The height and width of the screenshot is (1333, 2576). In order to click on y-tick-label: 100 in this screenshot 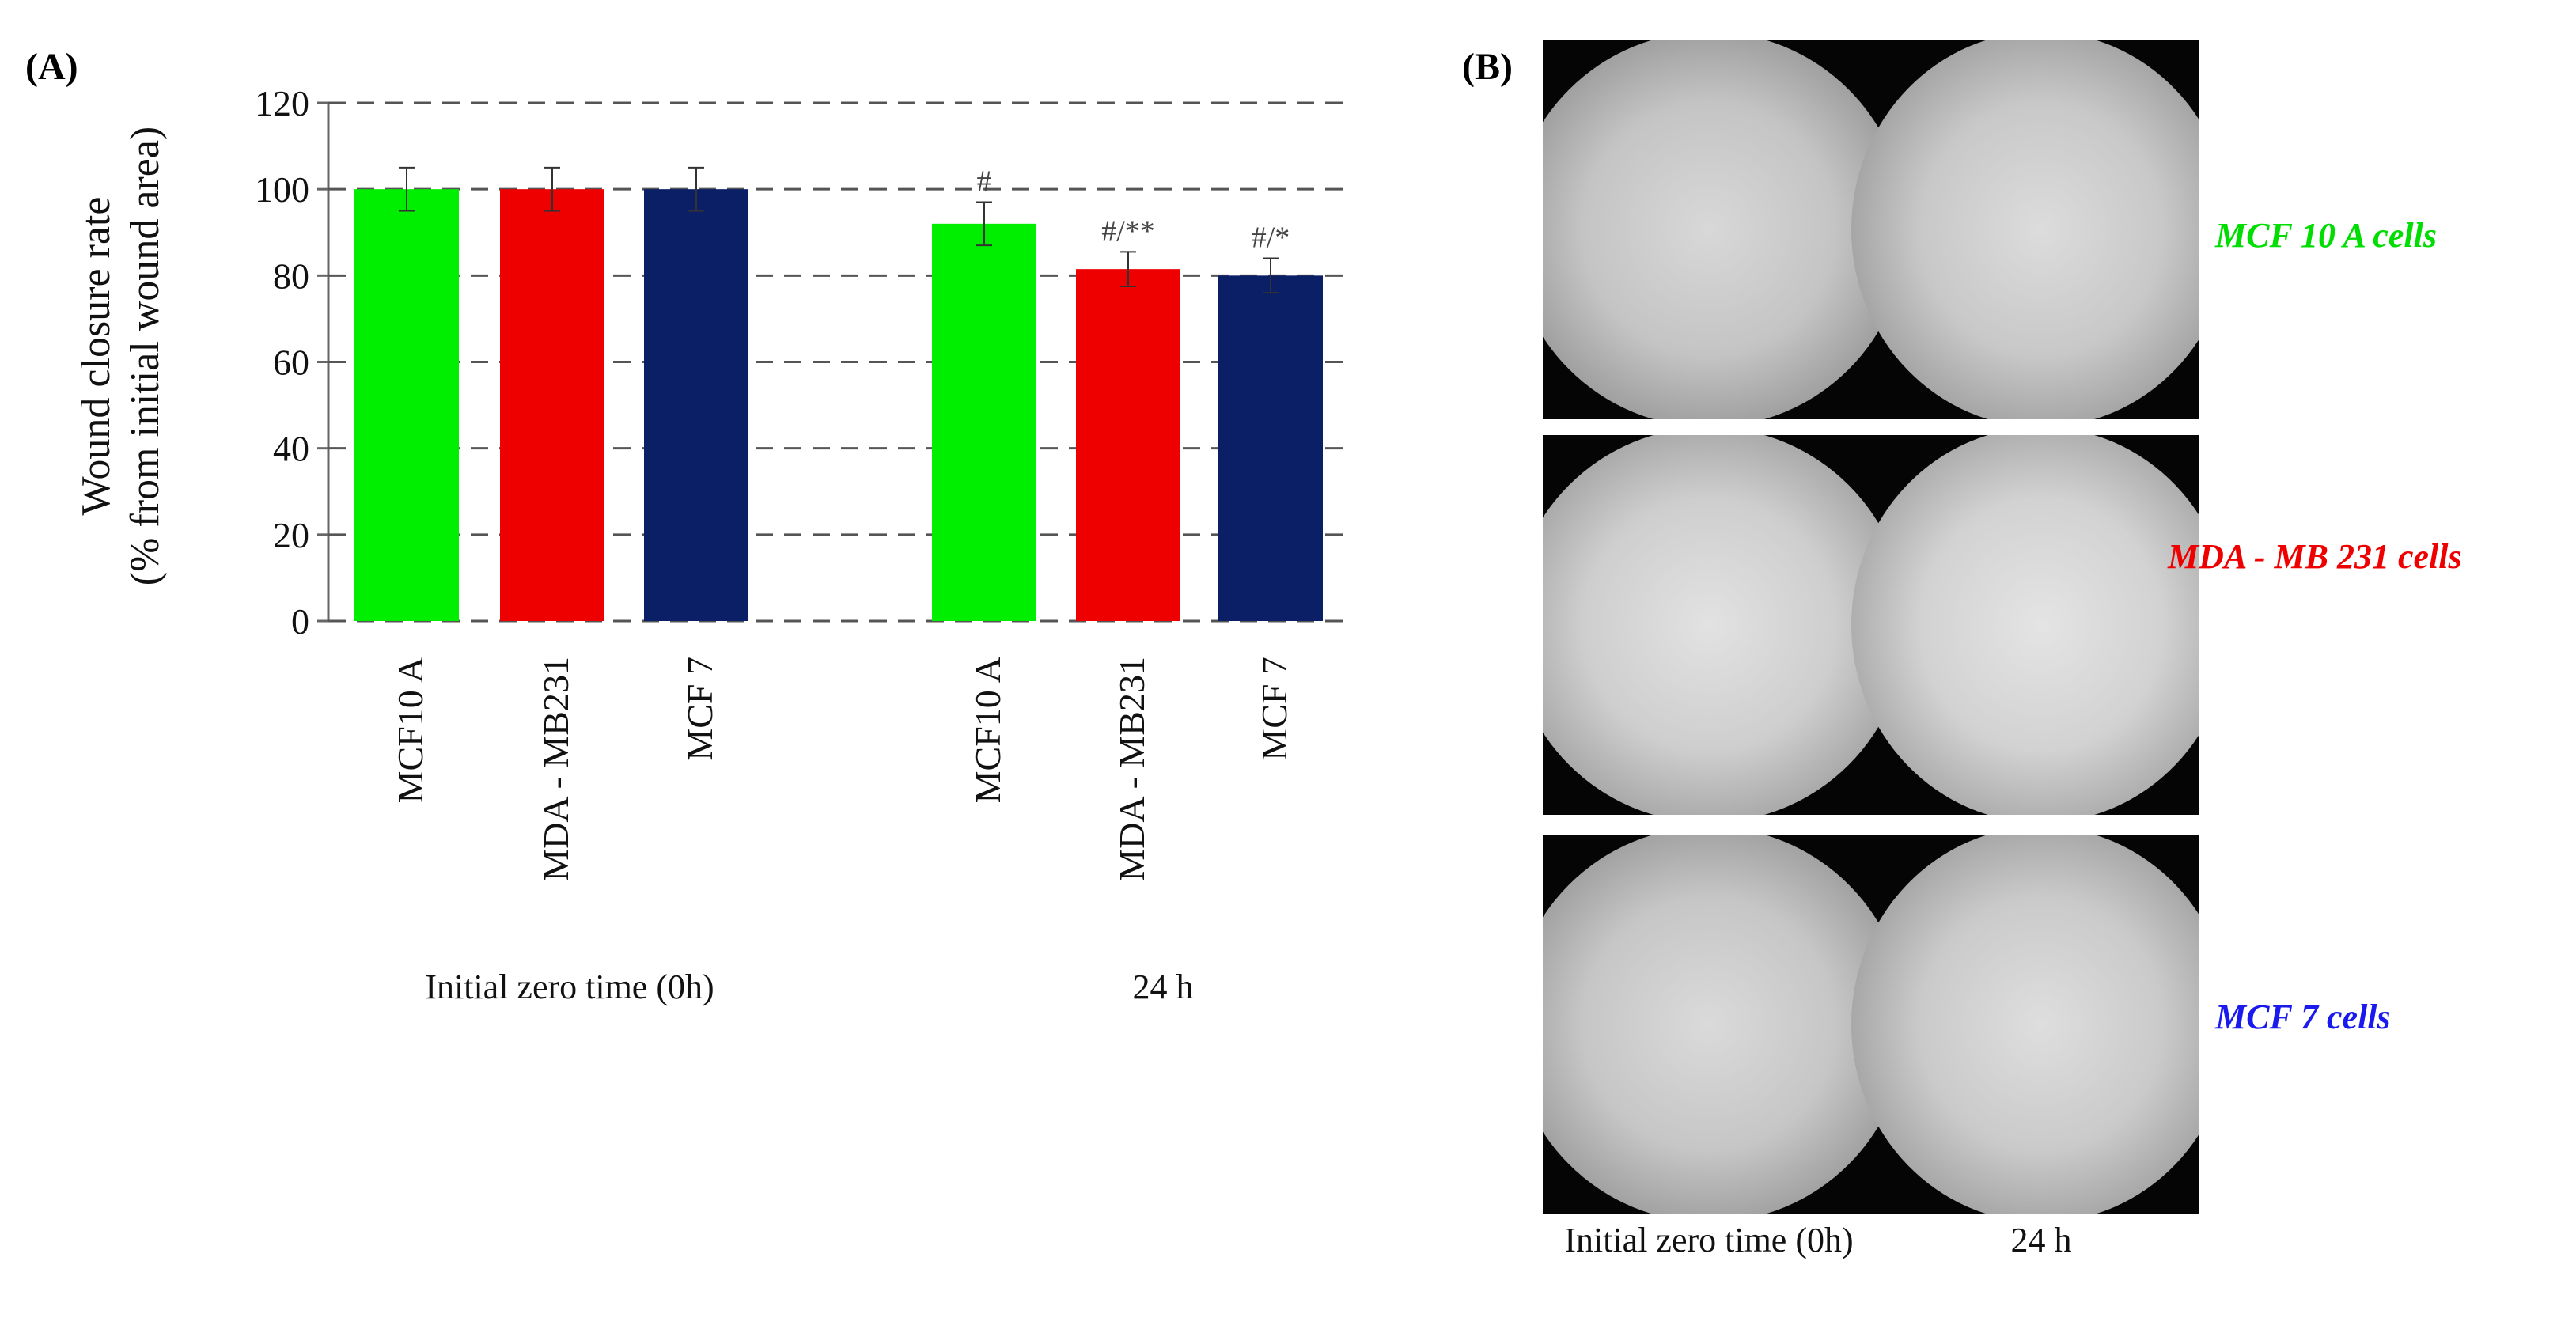, I will do `click(282, 189)`.